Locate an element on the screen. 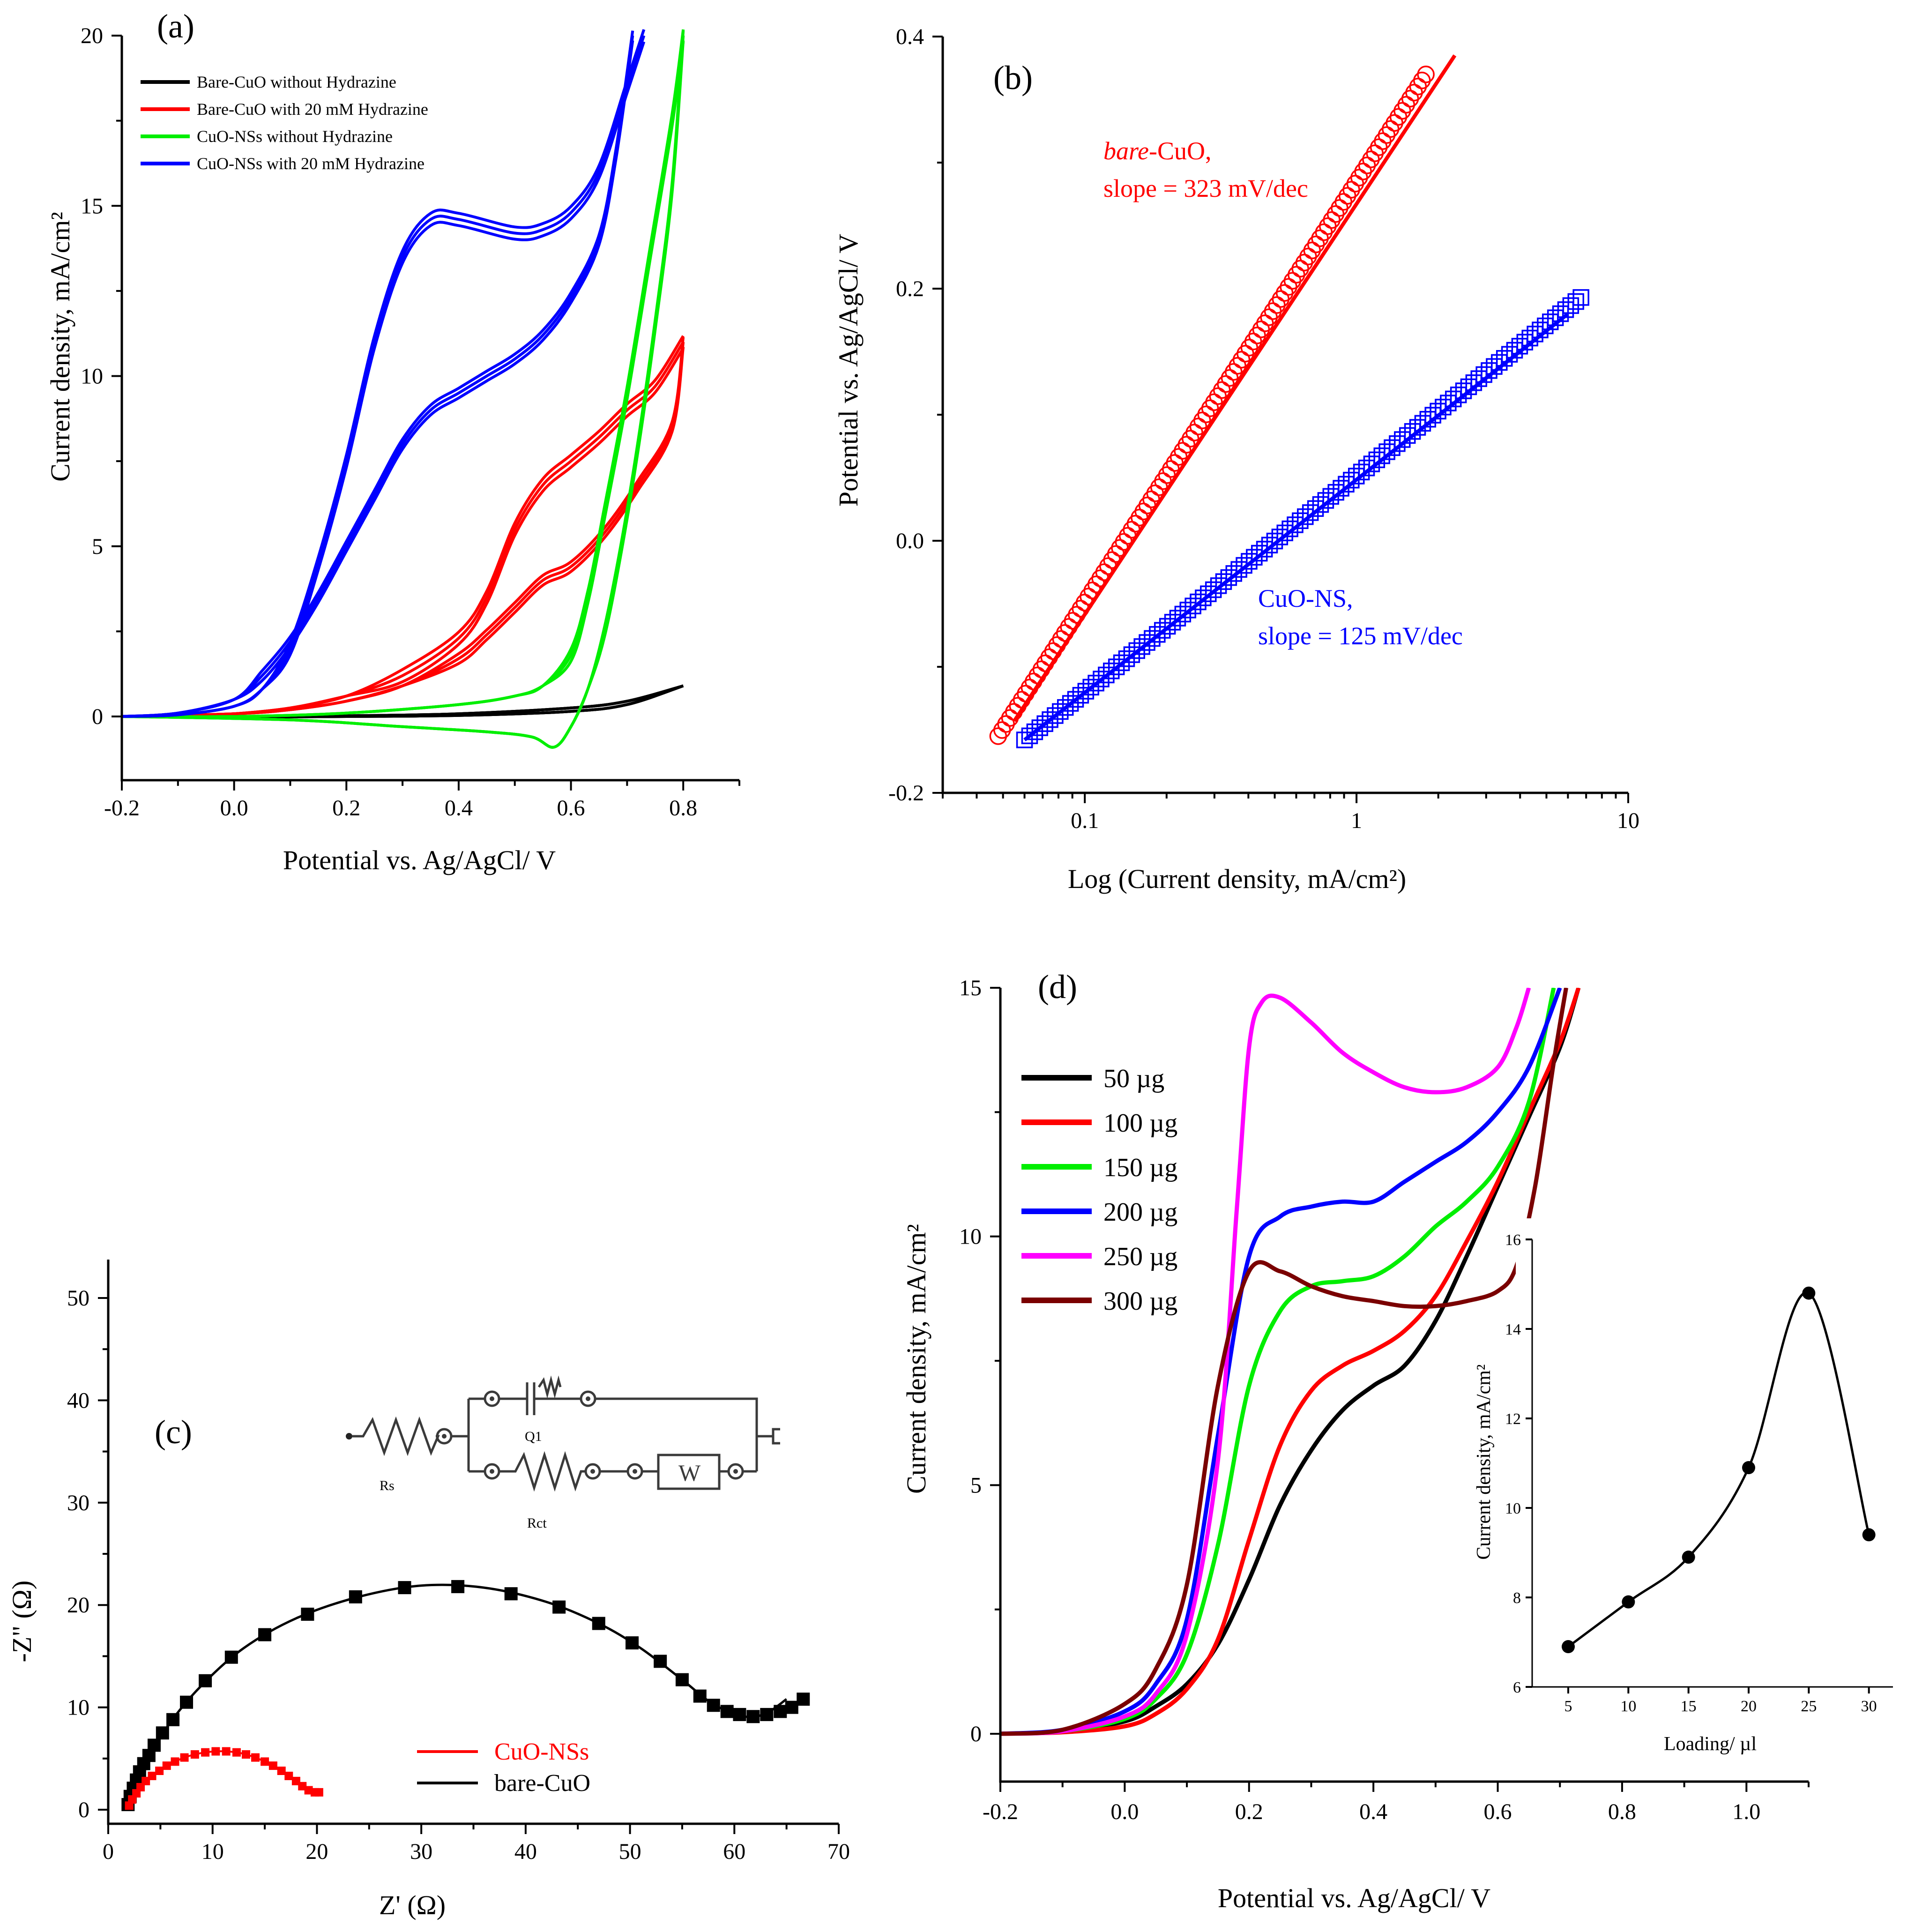 The image size is (1922, 1932). inset-ytick-label: 12 is located at coordinates (1513, 1419).